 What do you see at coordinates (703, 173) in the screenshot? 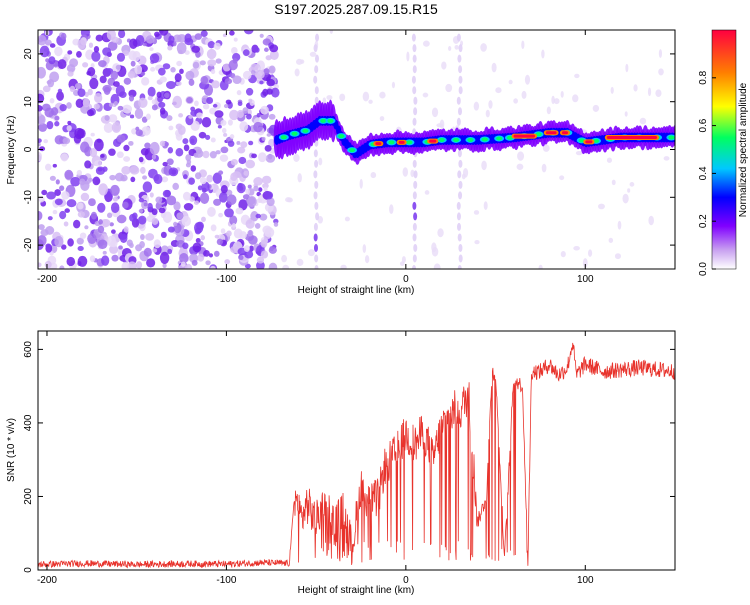
I see `colorbar-tick-label: 0.4` at bounding box center [703, 173].